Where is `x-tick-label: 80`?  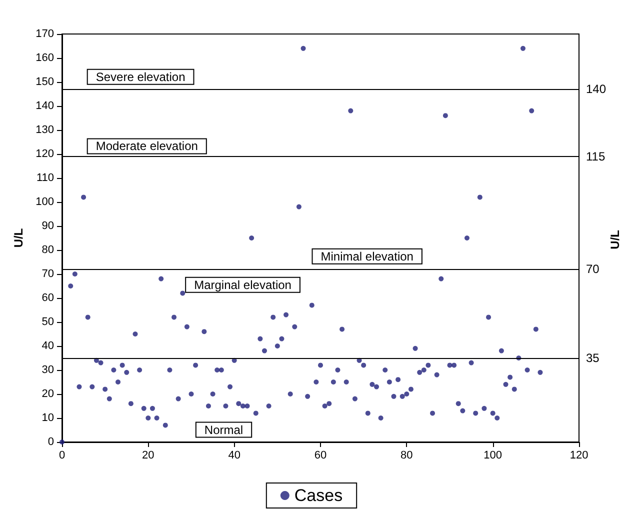
x-tick-label: 80 is located at coordinates (406, 456).